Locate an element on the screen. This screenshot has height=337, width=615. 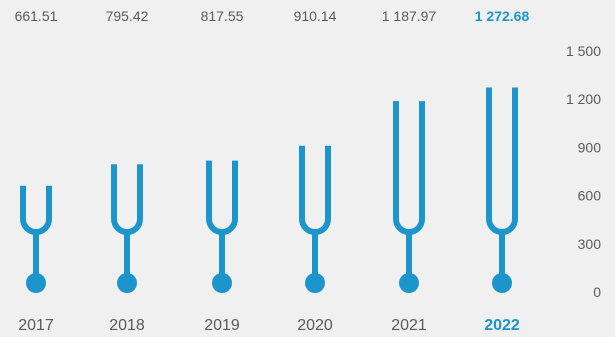
y-tick-label-900: 900 is located at coordinates (590, 147).